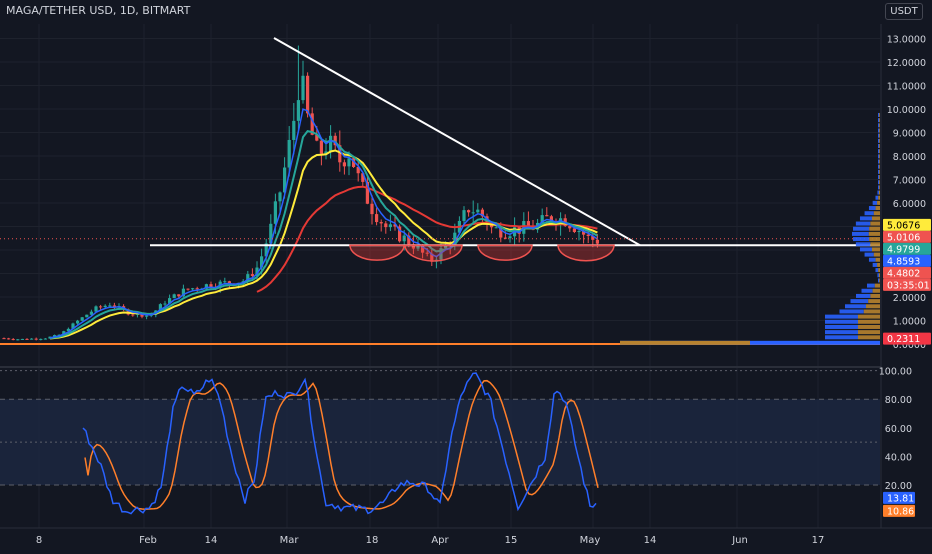  Describe the element at coordinates (907, 224) in the screenshot. I see `price-label-0: 5.0676` at that location.